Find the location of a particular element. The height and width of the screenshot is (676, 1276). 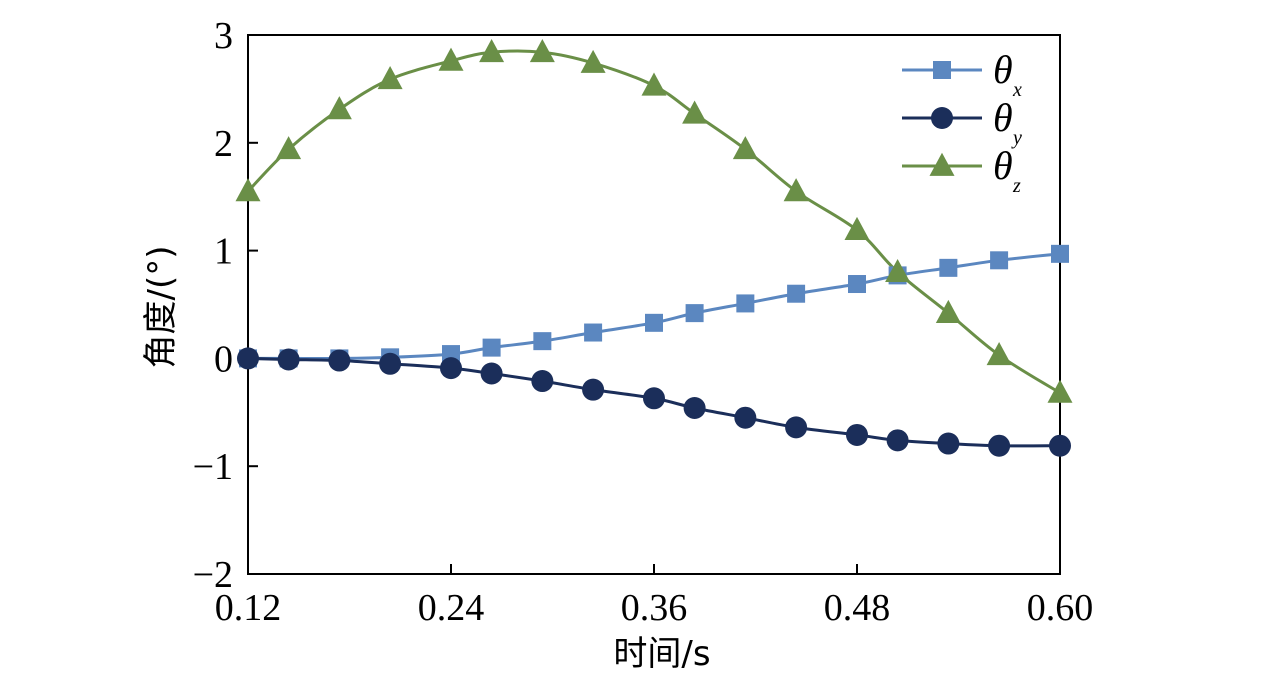

y-tick-label: 1 is located at coordinates (223, 252).